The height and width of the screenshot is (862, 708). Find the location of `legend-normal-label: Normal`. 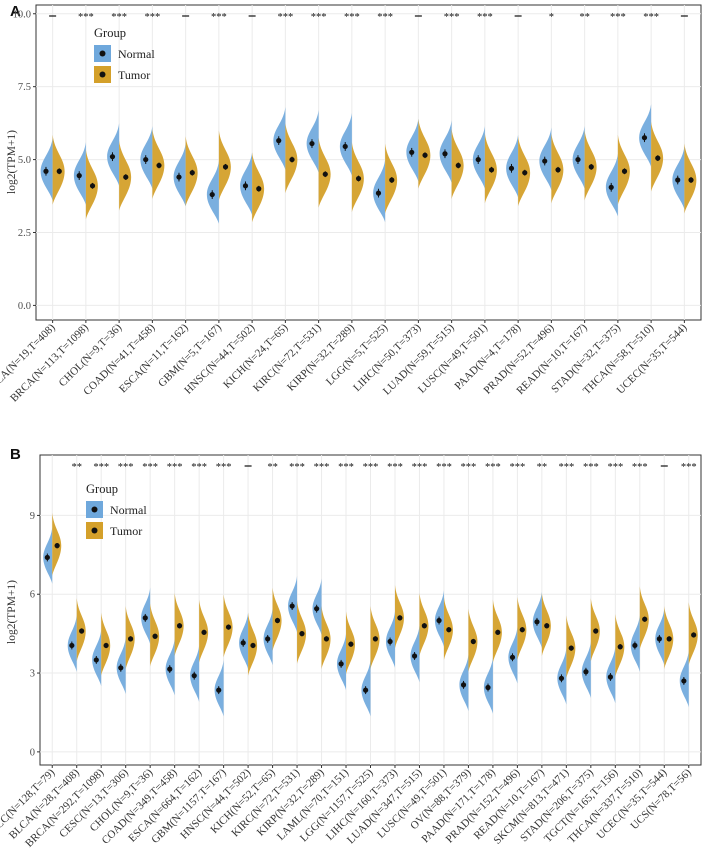

legend-normal-label: Normal is located at coordinates (136, 54).